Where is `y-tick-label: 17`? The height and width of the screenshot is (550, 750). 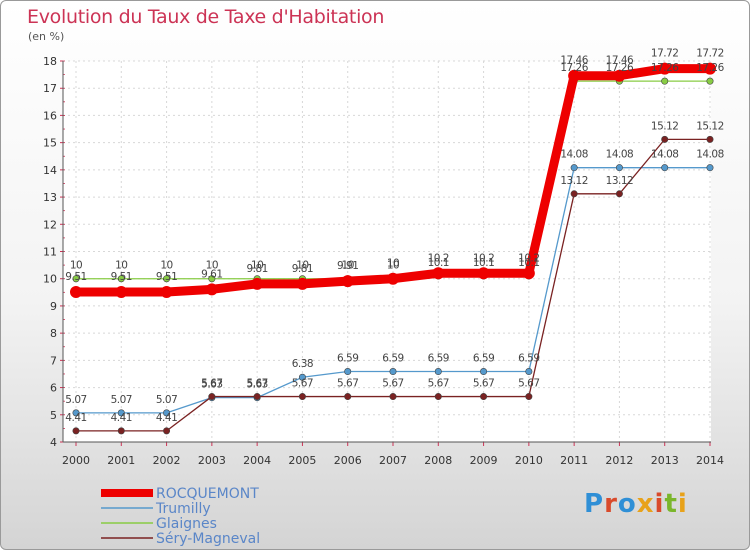 y-tick-label: 17 is located at coordinates (50, 88).